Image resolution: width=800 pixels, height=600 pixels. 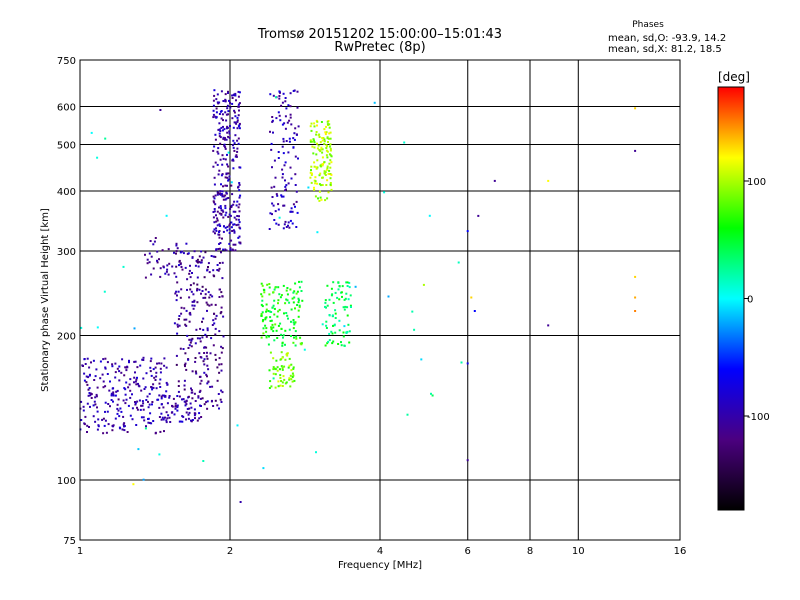 What do you see at coordinates (382, 551) in the screenshot?
I see `x-axis-ticks: 1 2 4 6 8 10 16` at bounding box center [382, 551].